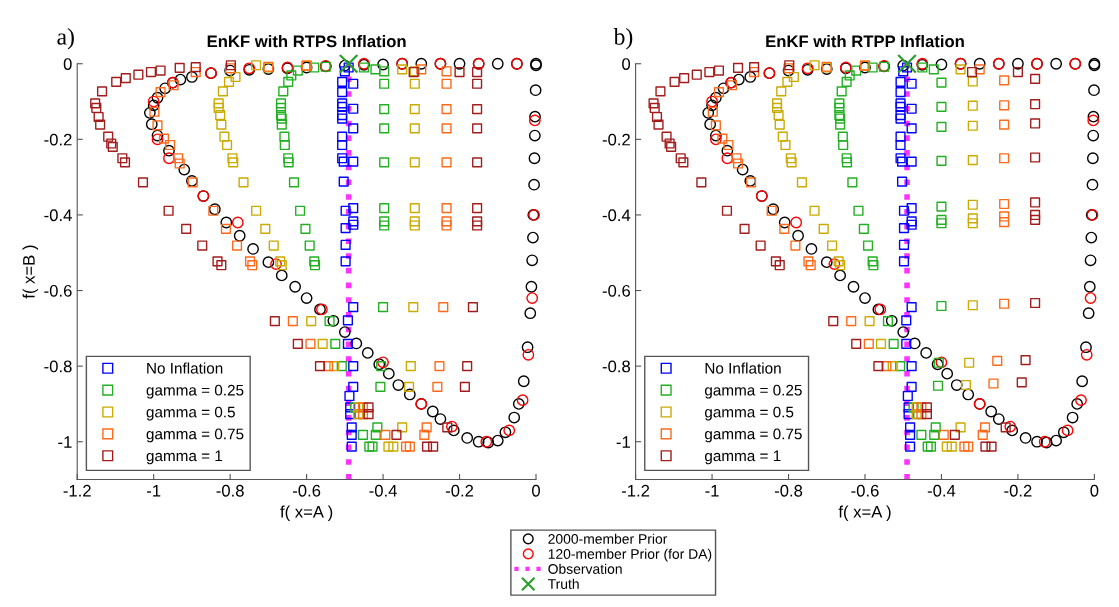  I want to click on text: a), so click(65, 39).